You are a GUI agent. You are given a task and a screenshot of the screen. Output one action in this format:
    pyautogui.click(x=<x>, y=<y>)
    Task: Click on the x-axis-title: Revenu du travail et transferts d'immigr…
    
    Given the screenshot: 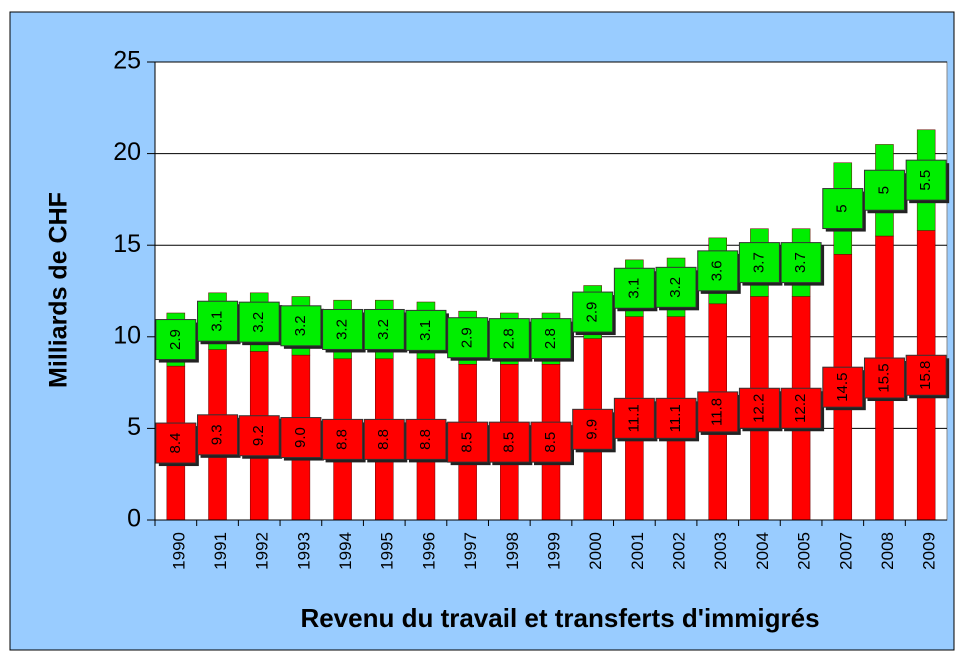 What is the action you would take?
    pyautogui.click(x=559, y=618)
    